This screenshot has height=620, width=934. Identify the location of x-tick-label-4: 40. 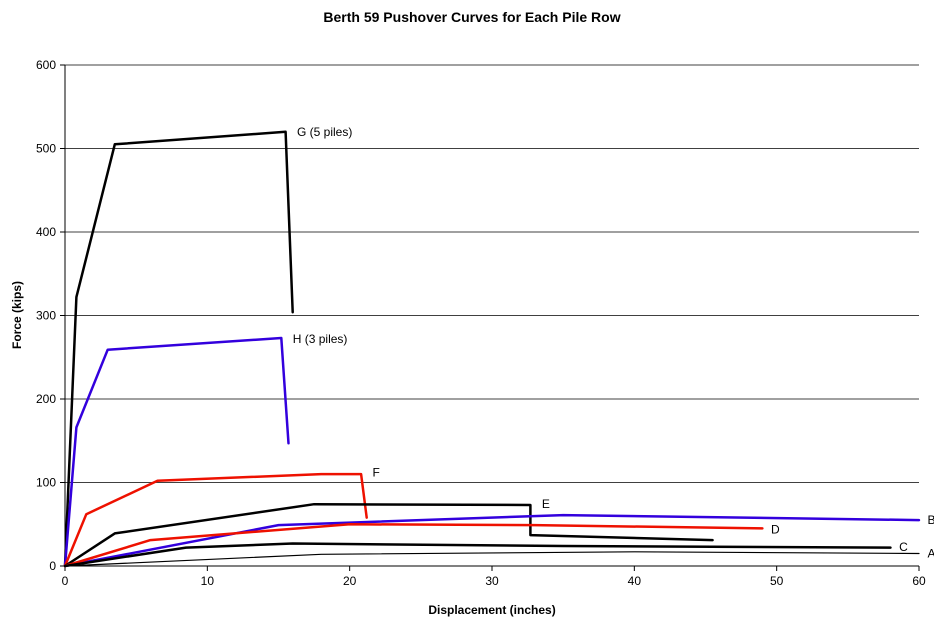
(635, 581).